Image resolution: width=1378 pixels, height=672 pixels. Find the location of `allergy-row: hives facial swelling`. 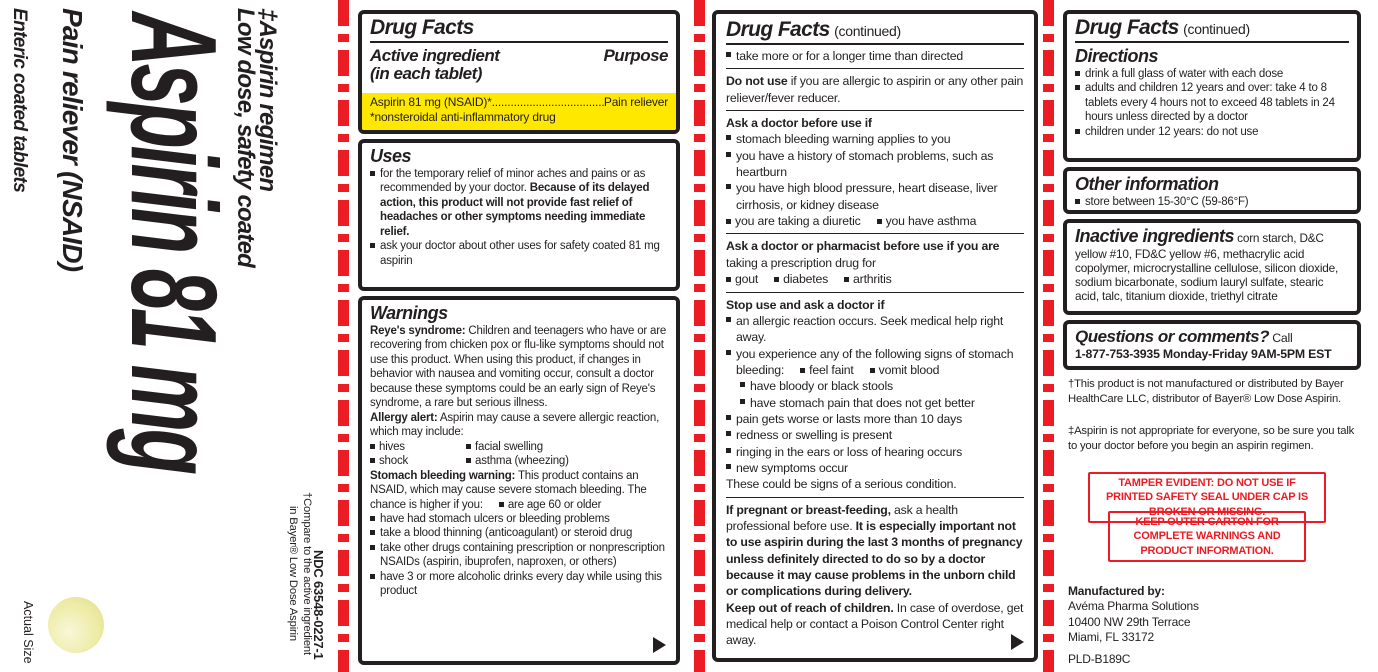

allergy-row: hives facial swelling is located at coordinates (519, 447).